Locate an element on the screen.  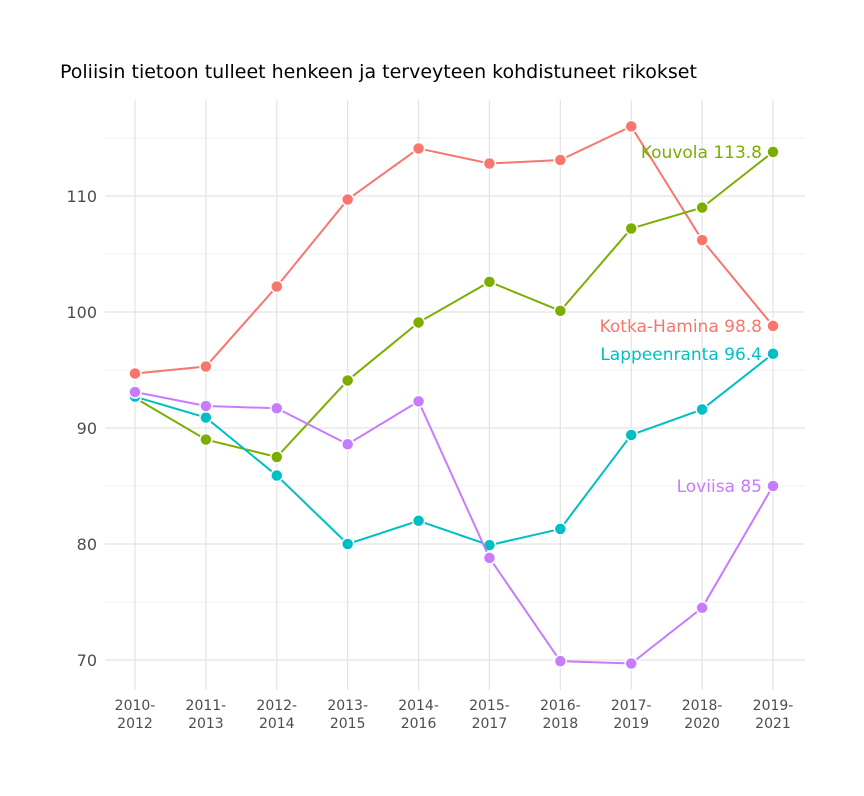
x-tick-label: 2010-2012 is located at coordinates (135, 715).